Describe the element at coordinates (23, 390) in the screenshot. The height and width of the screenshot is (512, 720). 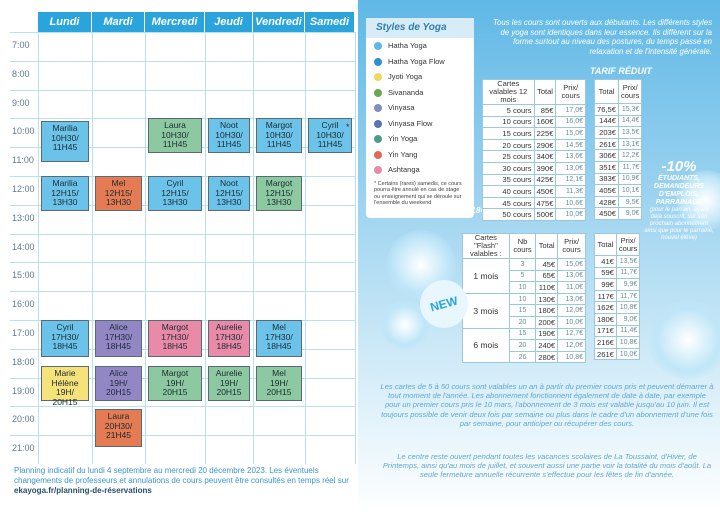
I see `hour-label: 19:00` at that location.